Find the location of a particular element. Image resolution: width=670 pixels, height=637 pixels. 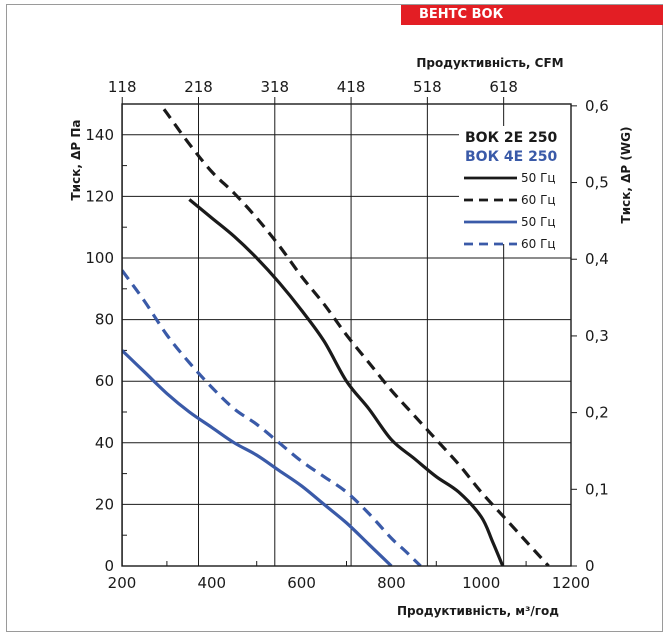

x2-tick-label: 418 is located at coordinates (351, 87).